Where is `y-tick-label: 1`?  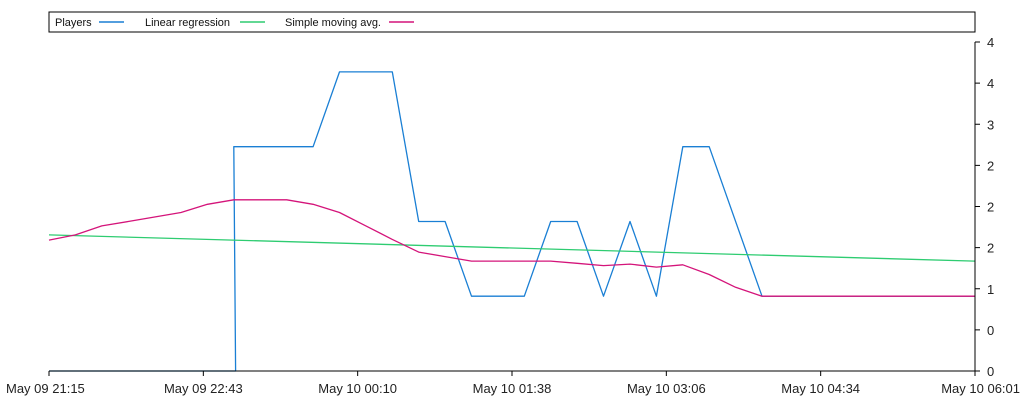
y-tick-label: 1 is located at coordinates (990, 289).